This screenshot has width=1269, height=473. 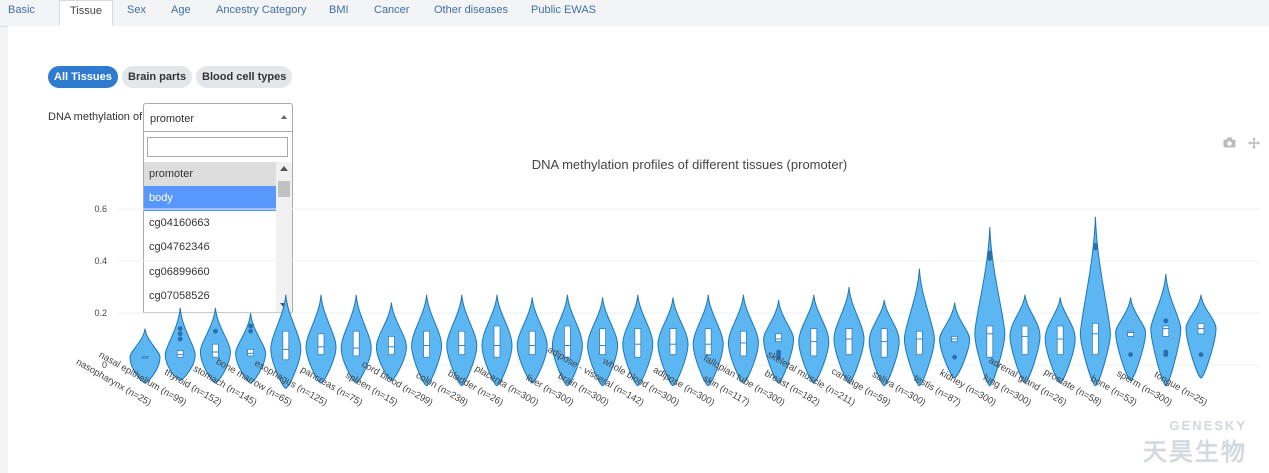 I want to click on y-tick-label: 0.4, so click(x=100, y=261).